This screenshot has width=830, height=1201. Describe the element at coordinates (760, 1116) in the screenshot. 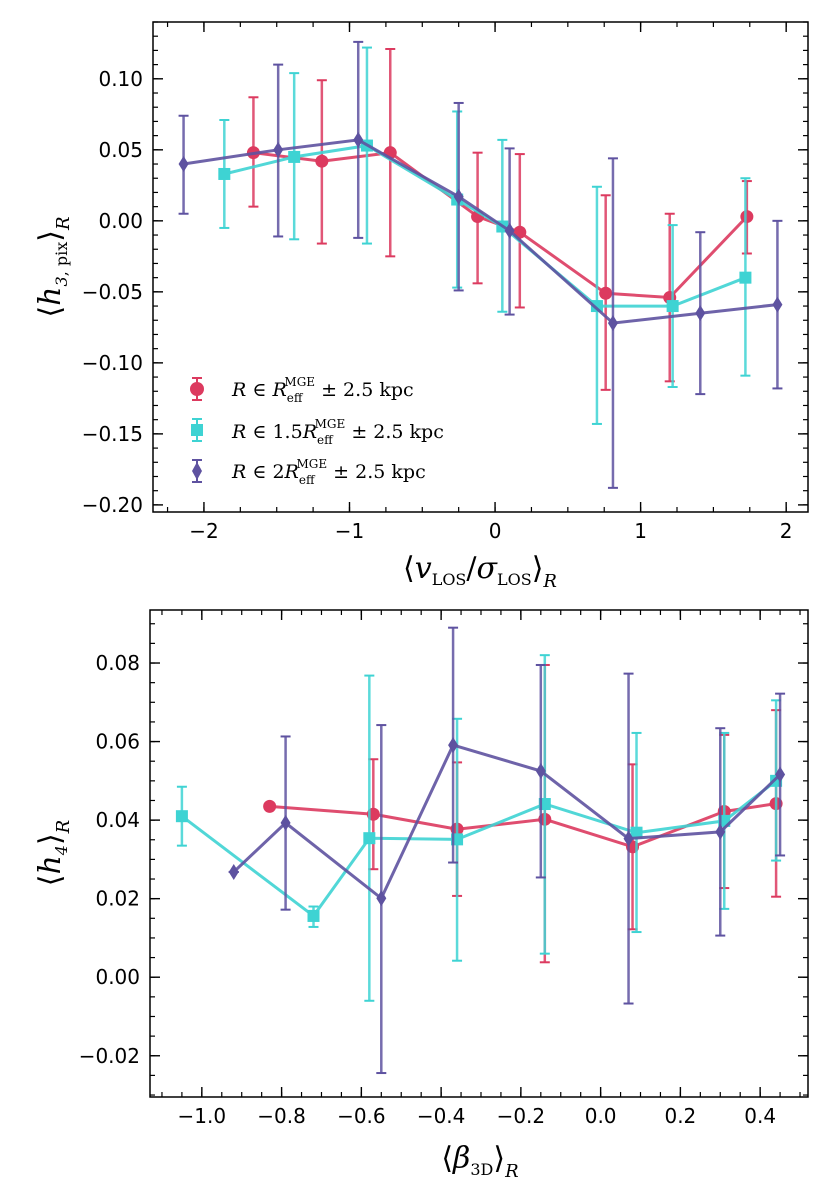

I see `x-tick-label: 0.4` at that location.